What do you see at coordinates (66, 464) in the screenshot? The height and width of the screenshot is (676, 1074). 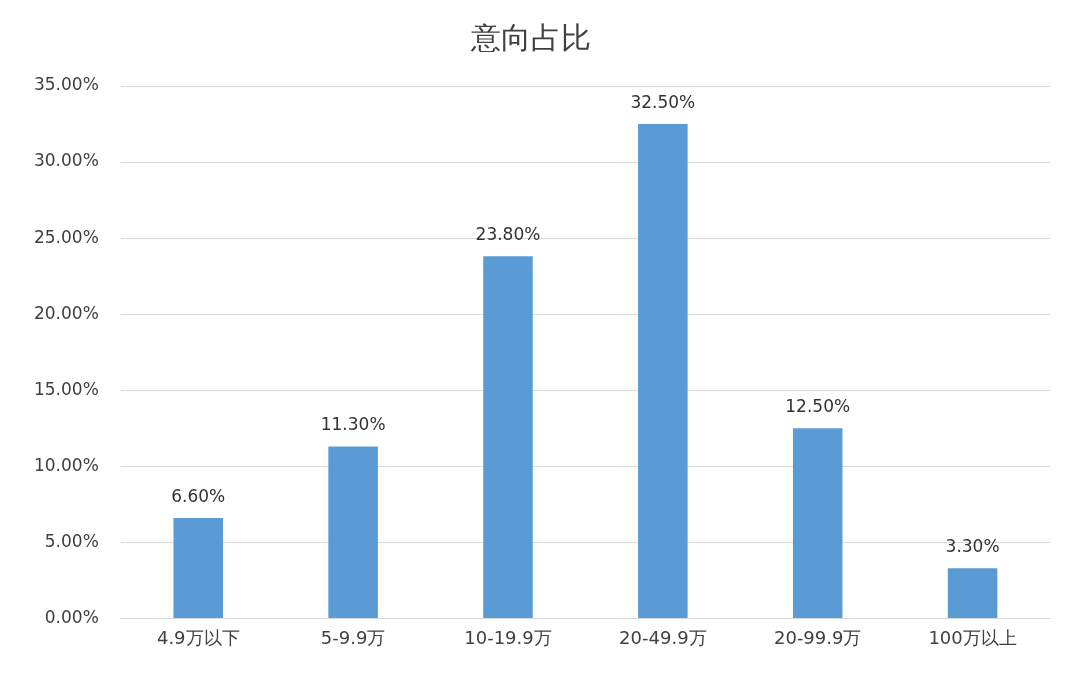 I see `y-tick-label: 10.00%` at bounding box center [66, 464].